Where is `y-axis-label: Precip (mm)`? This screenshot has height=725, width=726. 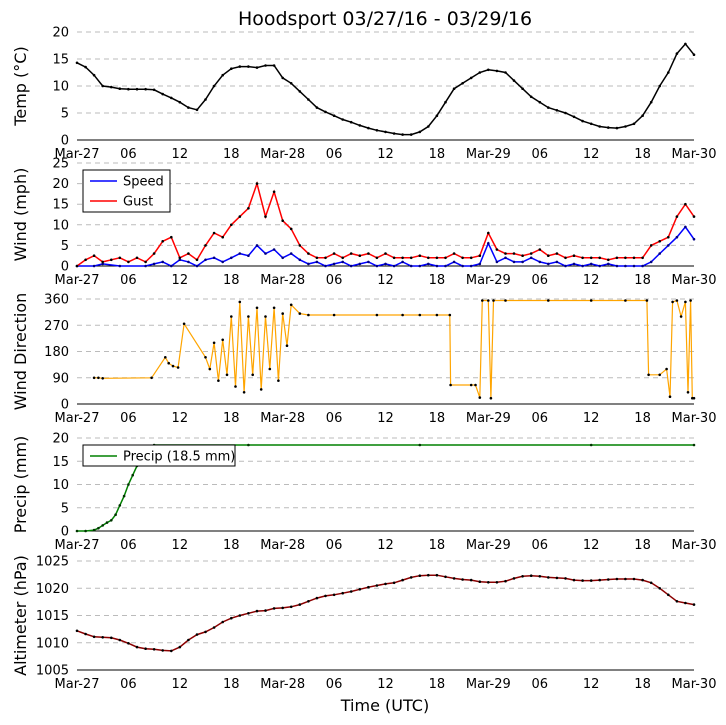
y-axis-label: Precip (mm) is located at coordinates (20, 485).